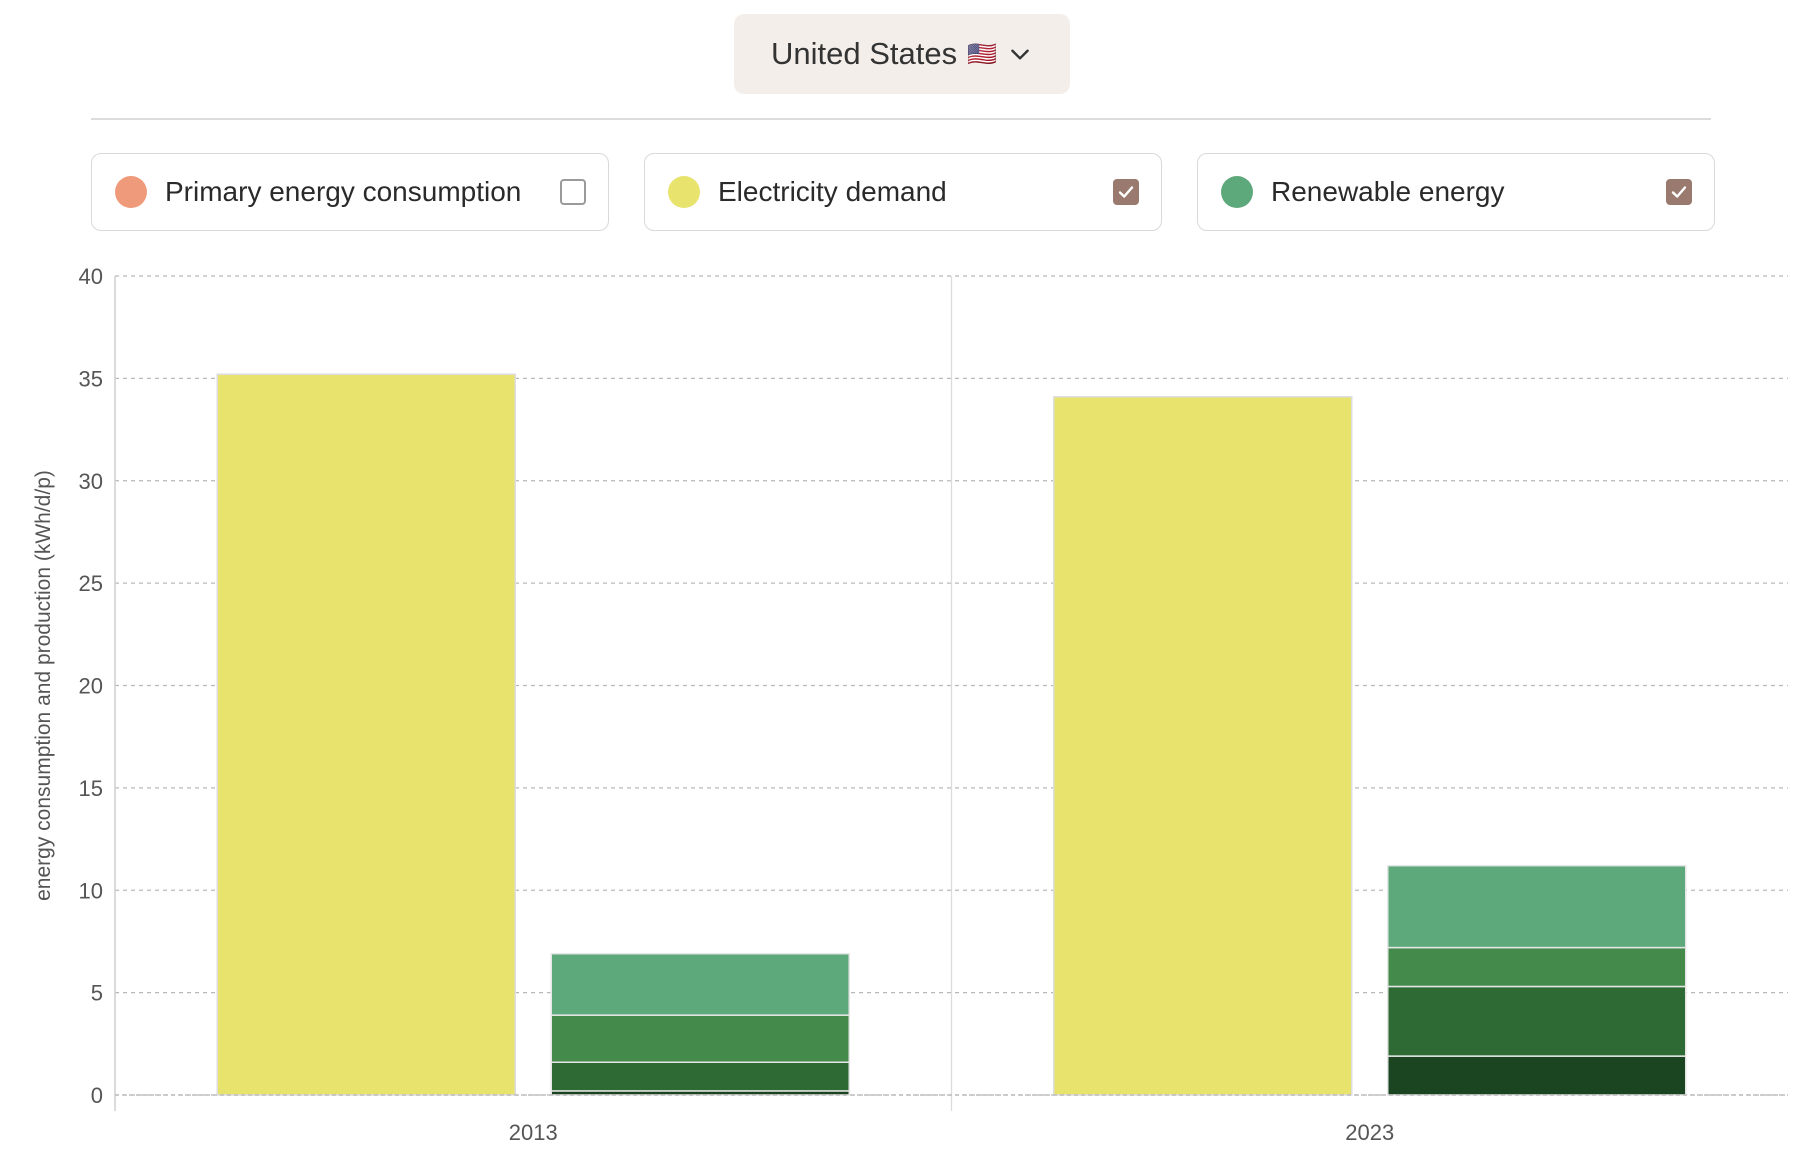  I want to click on y-tick-label: 0, so click(97, 1095).